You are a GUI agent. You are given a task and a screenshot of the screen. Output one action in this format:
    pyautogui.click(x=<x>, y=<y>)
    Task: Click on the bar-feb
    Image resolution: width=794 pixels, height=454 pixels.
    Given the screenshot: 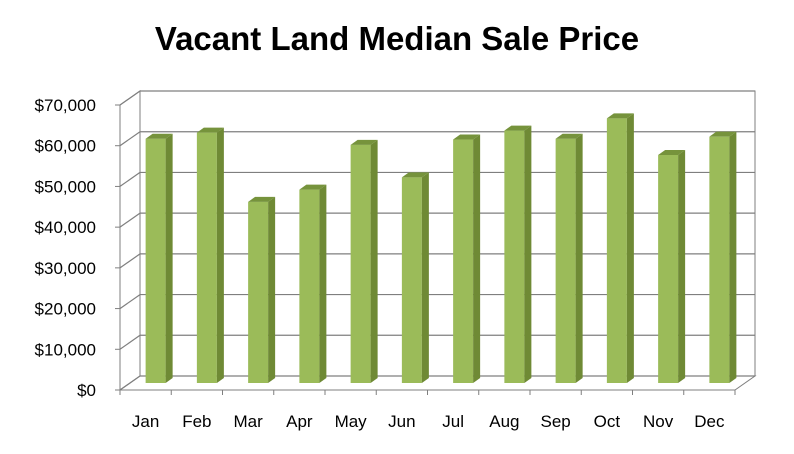 What is the action you would take?
    pyautogui.click(x=210, y=255)
    